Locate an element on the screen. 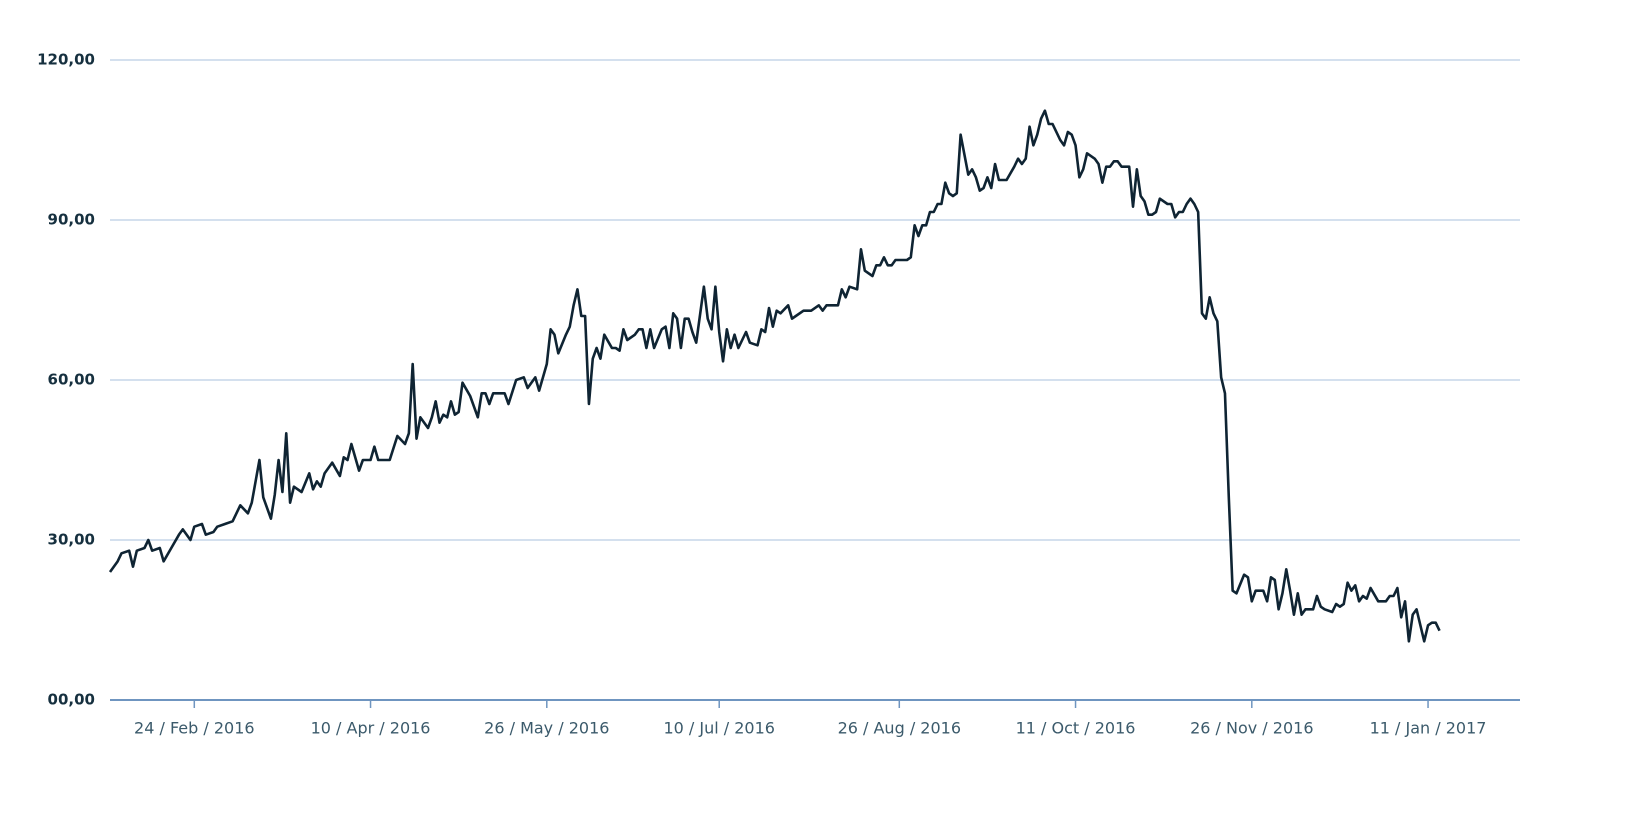 Image resolution: width=1648 pixels, height=814 pixels. y-tick-label: 00,00 is located at coordinates (71, 700).